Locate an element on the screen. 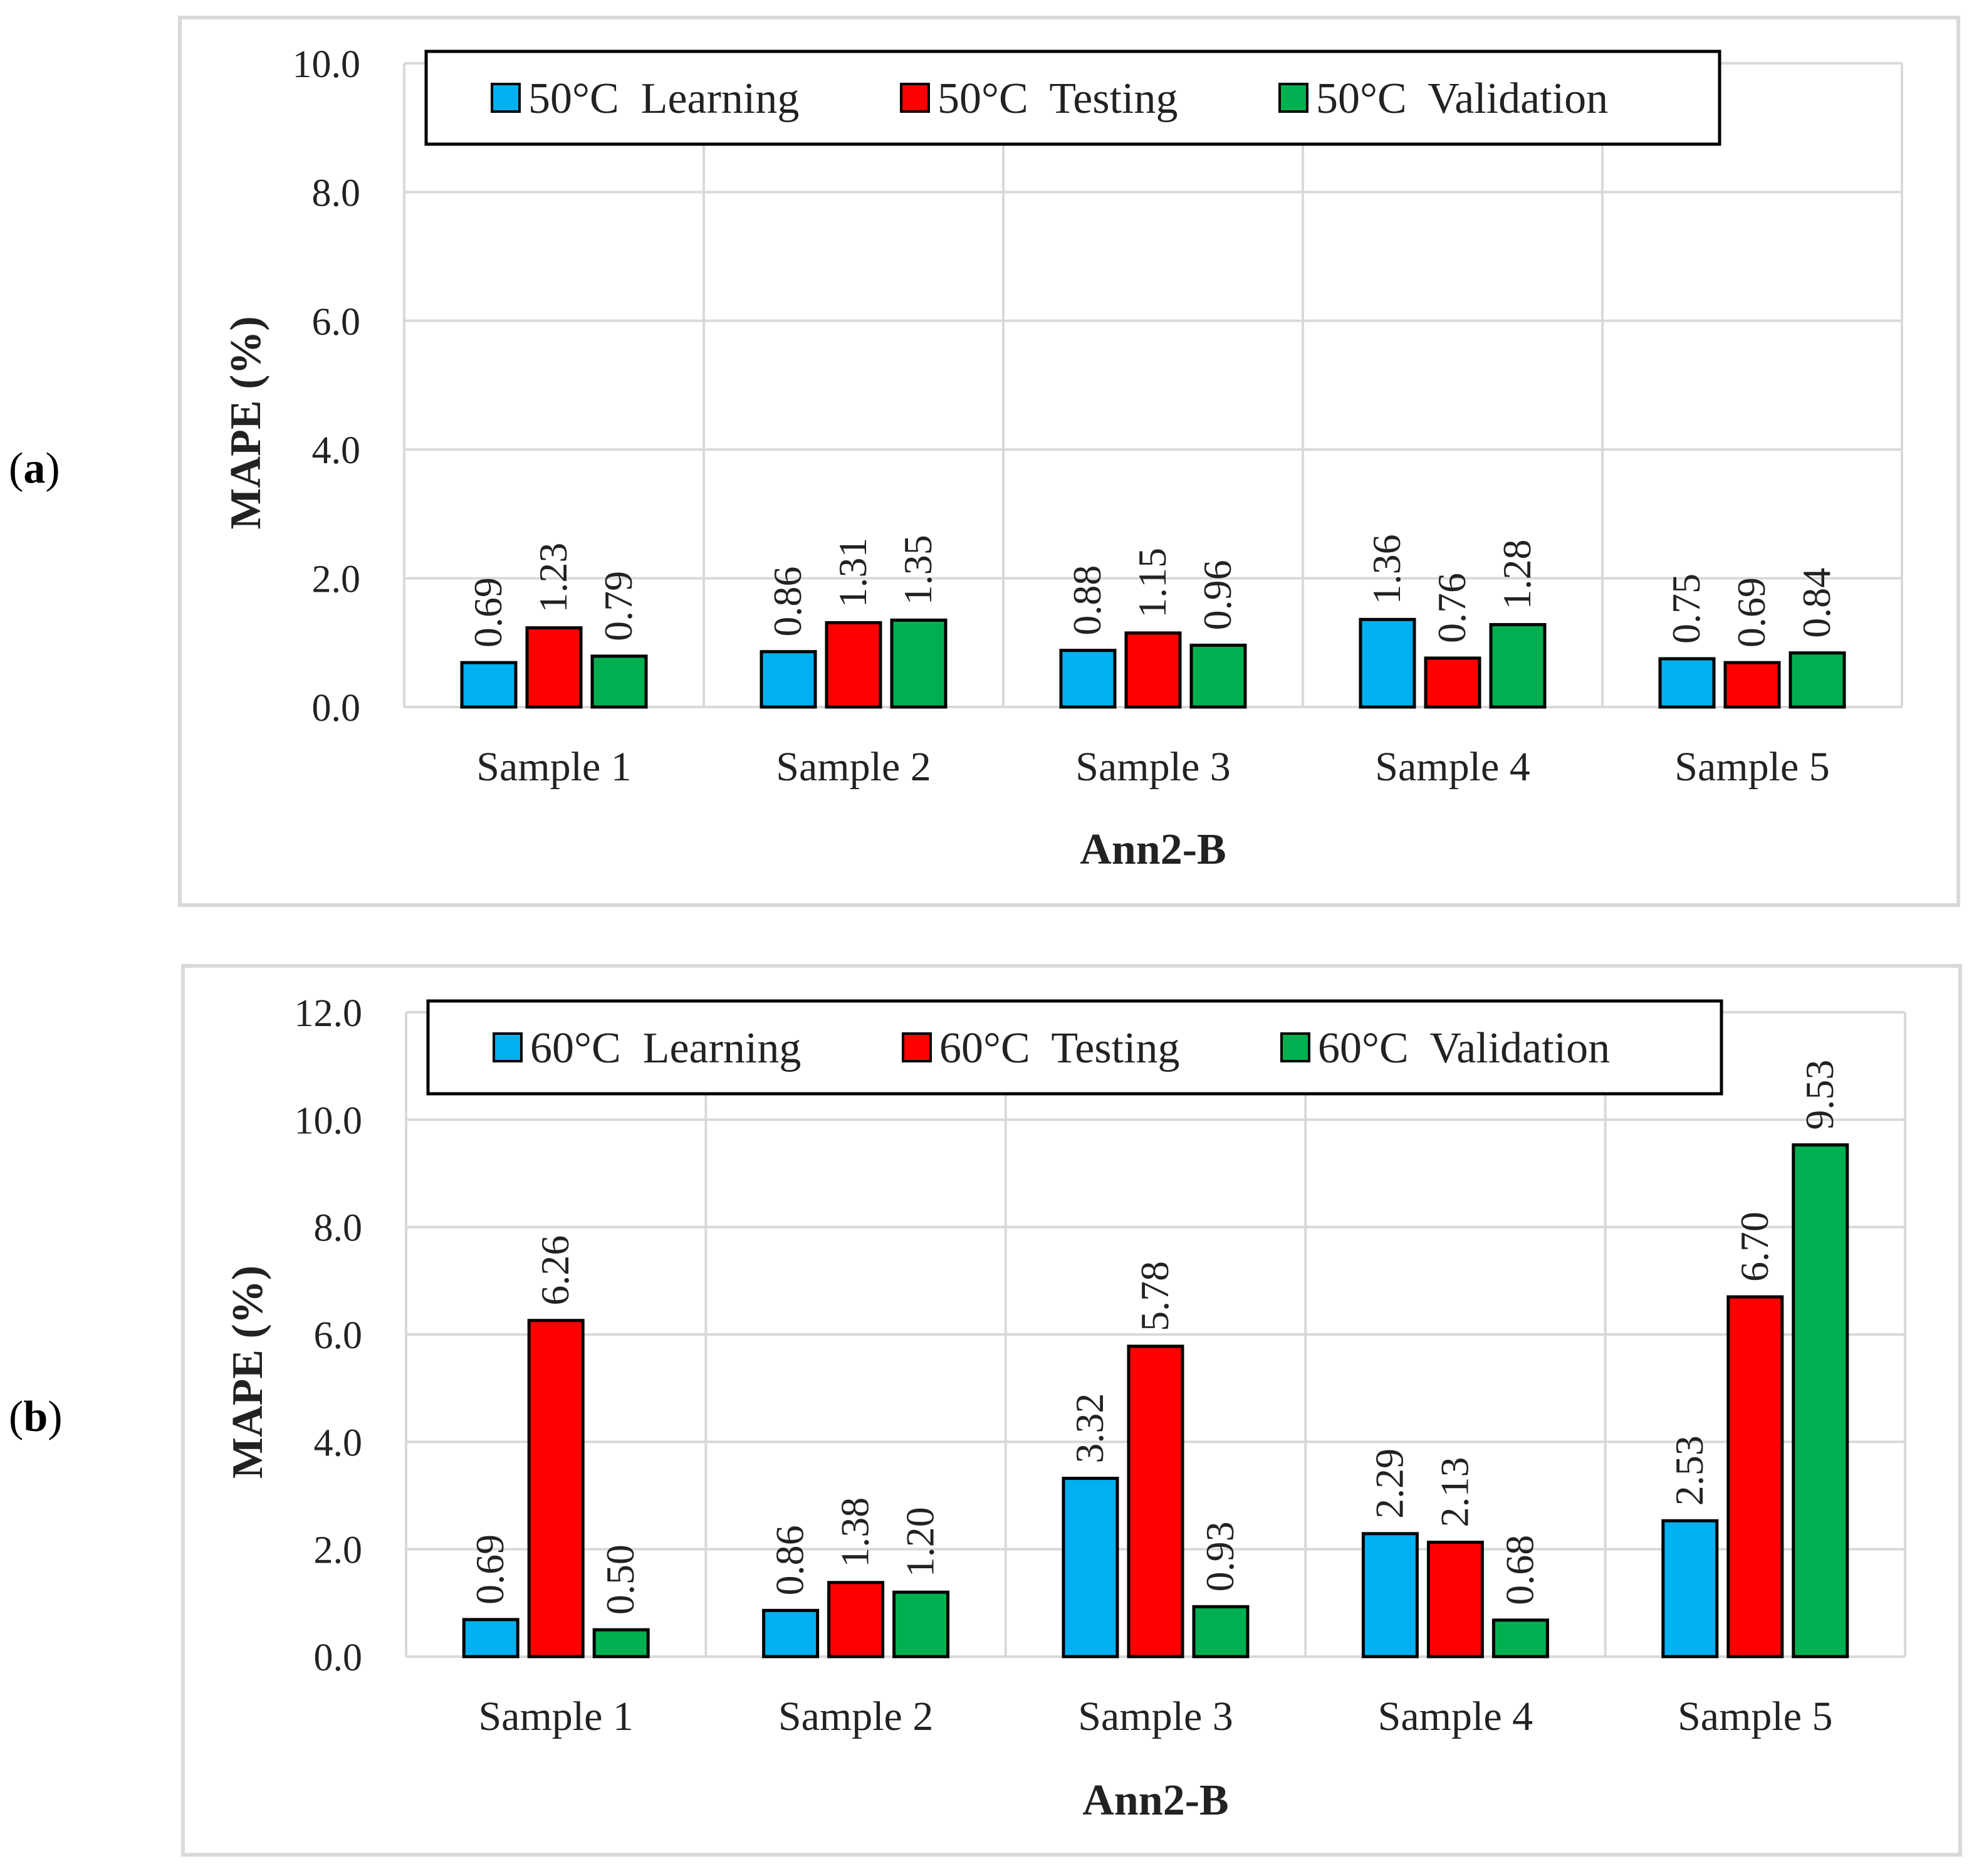 This screenshot has width=1974, height=1876. legend-label: 50°C Testing is located at coordinates (1057, 99).